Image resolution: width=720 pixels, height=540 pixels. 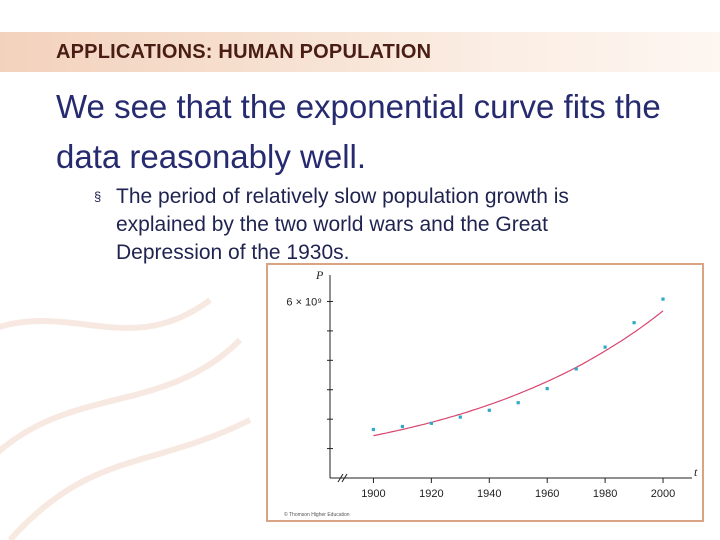 I want to click on x-axis-label: t, so click(x=696, y=472).